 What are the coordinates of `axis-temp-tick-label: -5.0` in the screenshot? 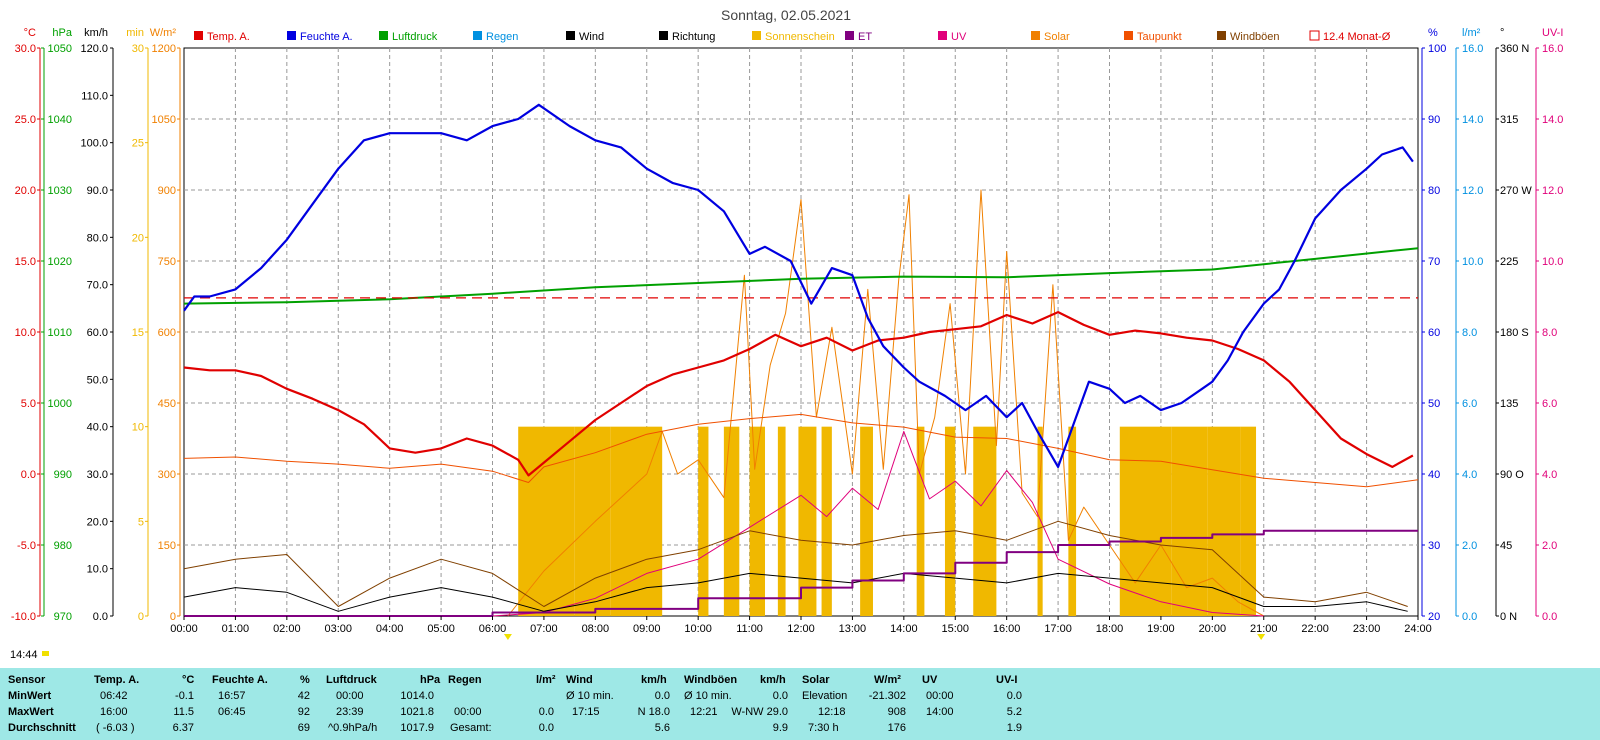 It's located at (26, 546).